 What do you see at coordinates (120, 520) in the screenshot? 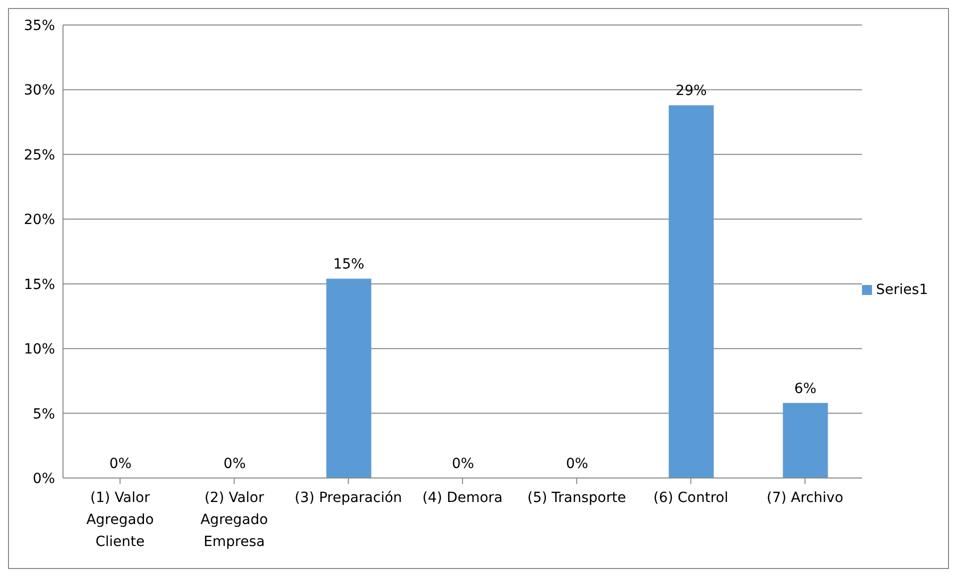
I see `x-tick-label: (1) Valor Agregado Cliente` at bounding box center [120, 520].